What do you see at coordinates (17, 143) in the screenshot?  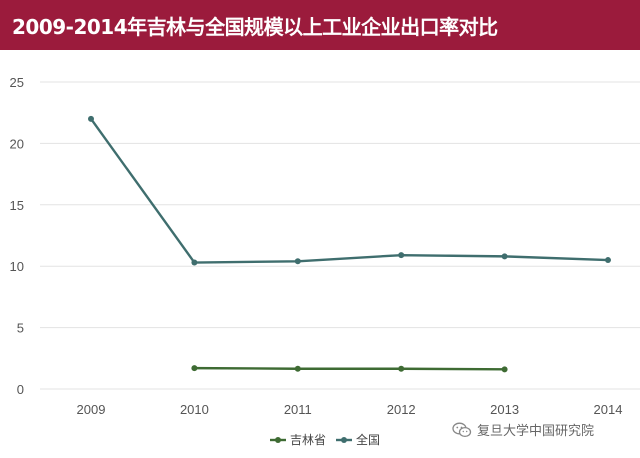 I see `y-tick-label: 20` at bounding box center [17, 143].